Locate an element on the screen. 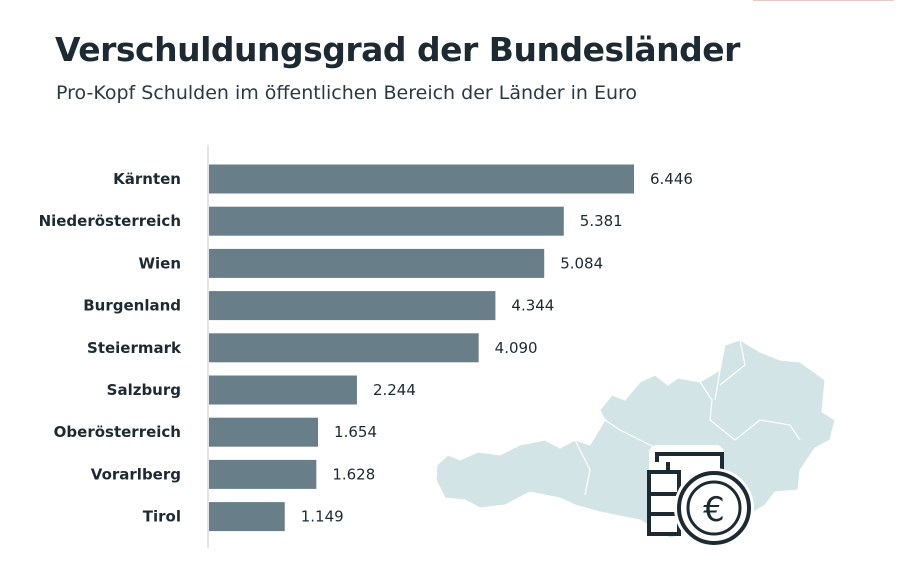 The height and width of the screenshot is (578, 899). value-label: 4.090 is located at coordinates (516, 348).